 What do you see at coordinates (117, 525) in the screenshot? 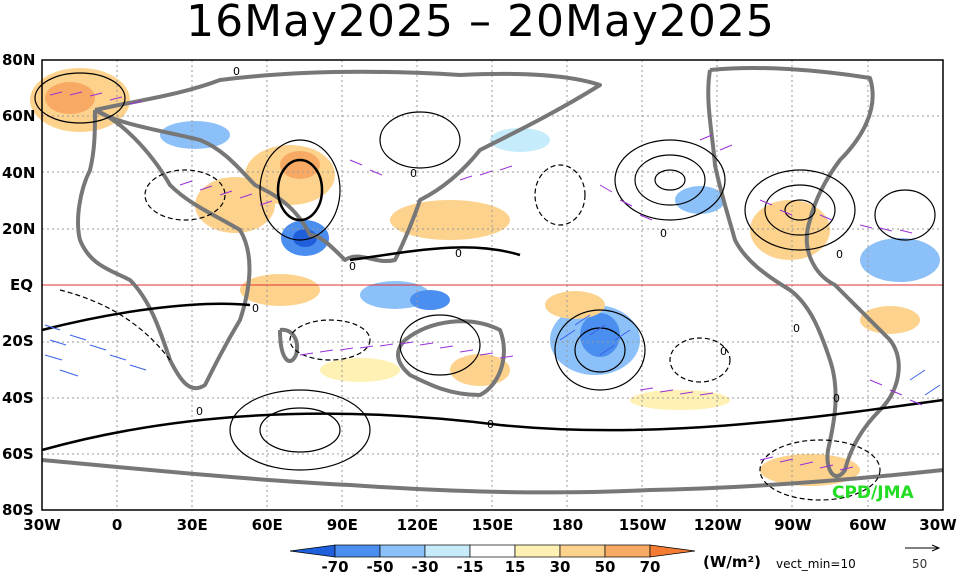
I see `lon-label: 0` at bounding box center [117, 525].